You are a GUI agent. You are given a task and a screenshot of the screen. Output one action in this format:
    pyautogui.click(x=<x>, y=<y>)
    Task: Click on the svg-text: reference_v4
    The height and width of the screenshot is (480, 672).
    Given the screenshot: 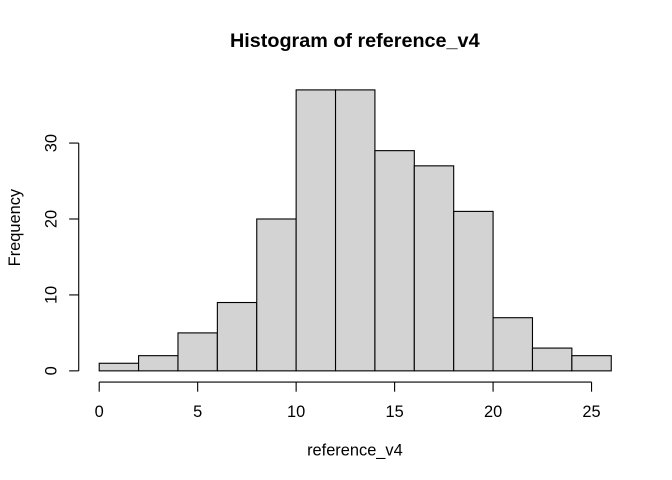 What is the action you would take?
    pyautogui.click(x=355, y=451)
    